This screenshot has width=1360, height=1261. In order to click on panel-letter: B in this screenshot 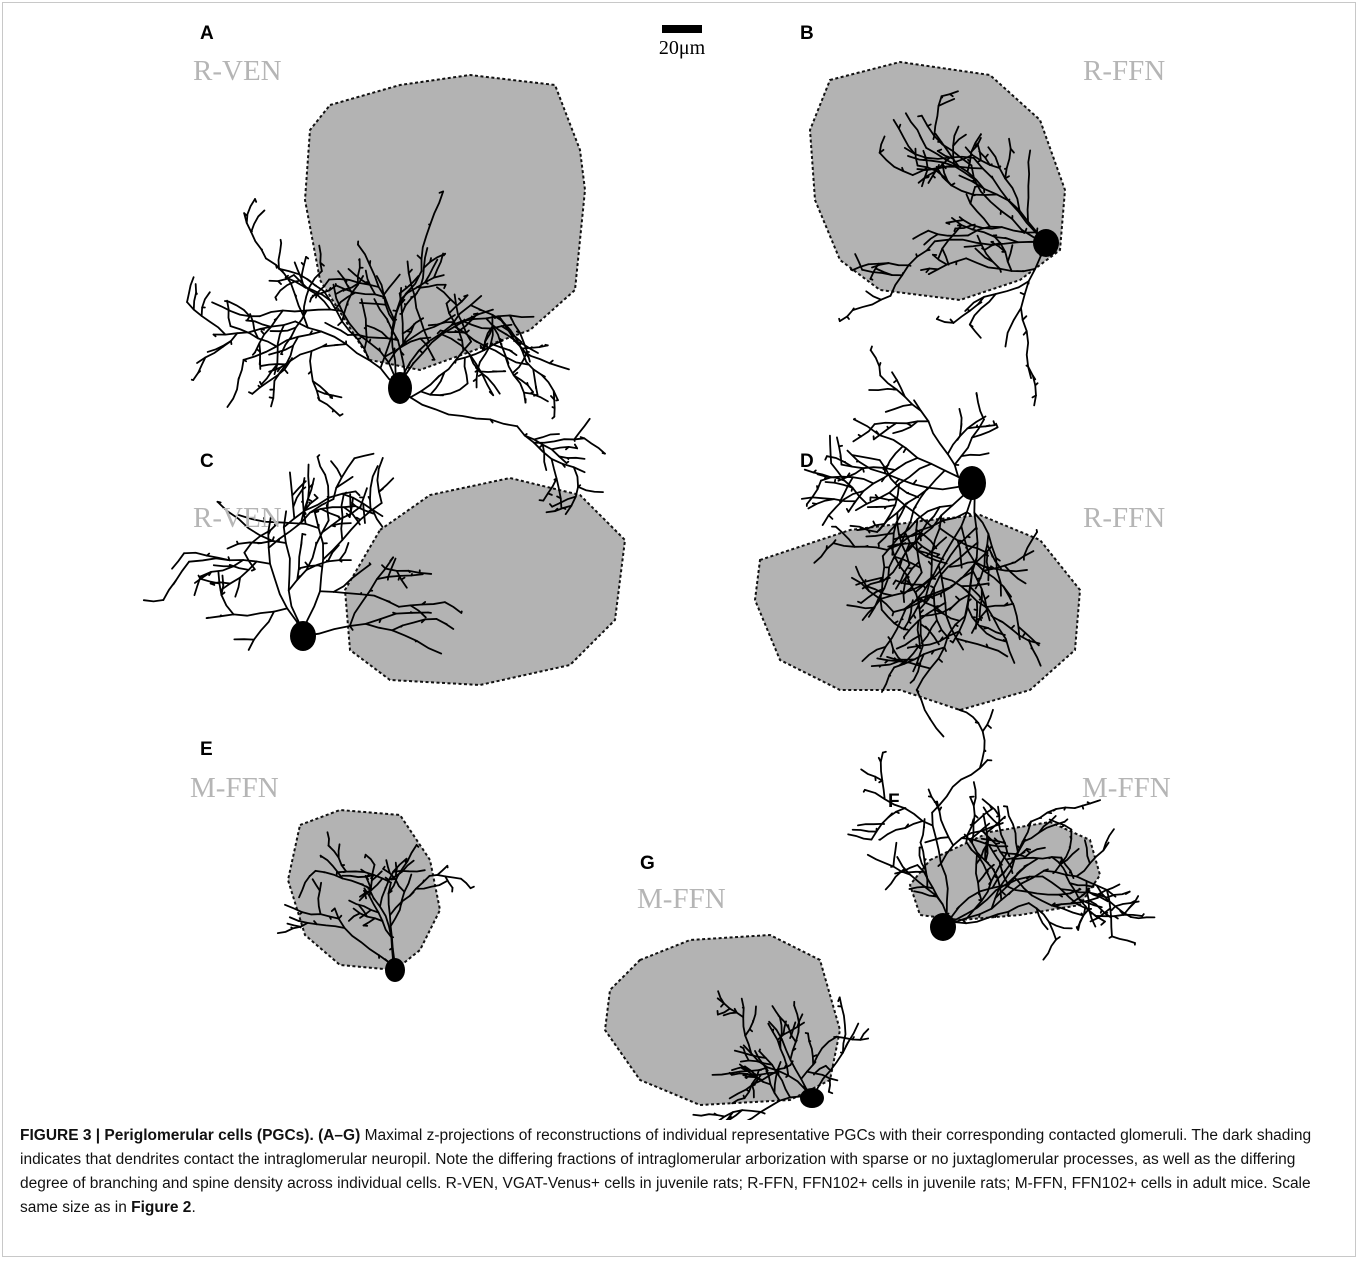, I will do `click(807, 33)`.